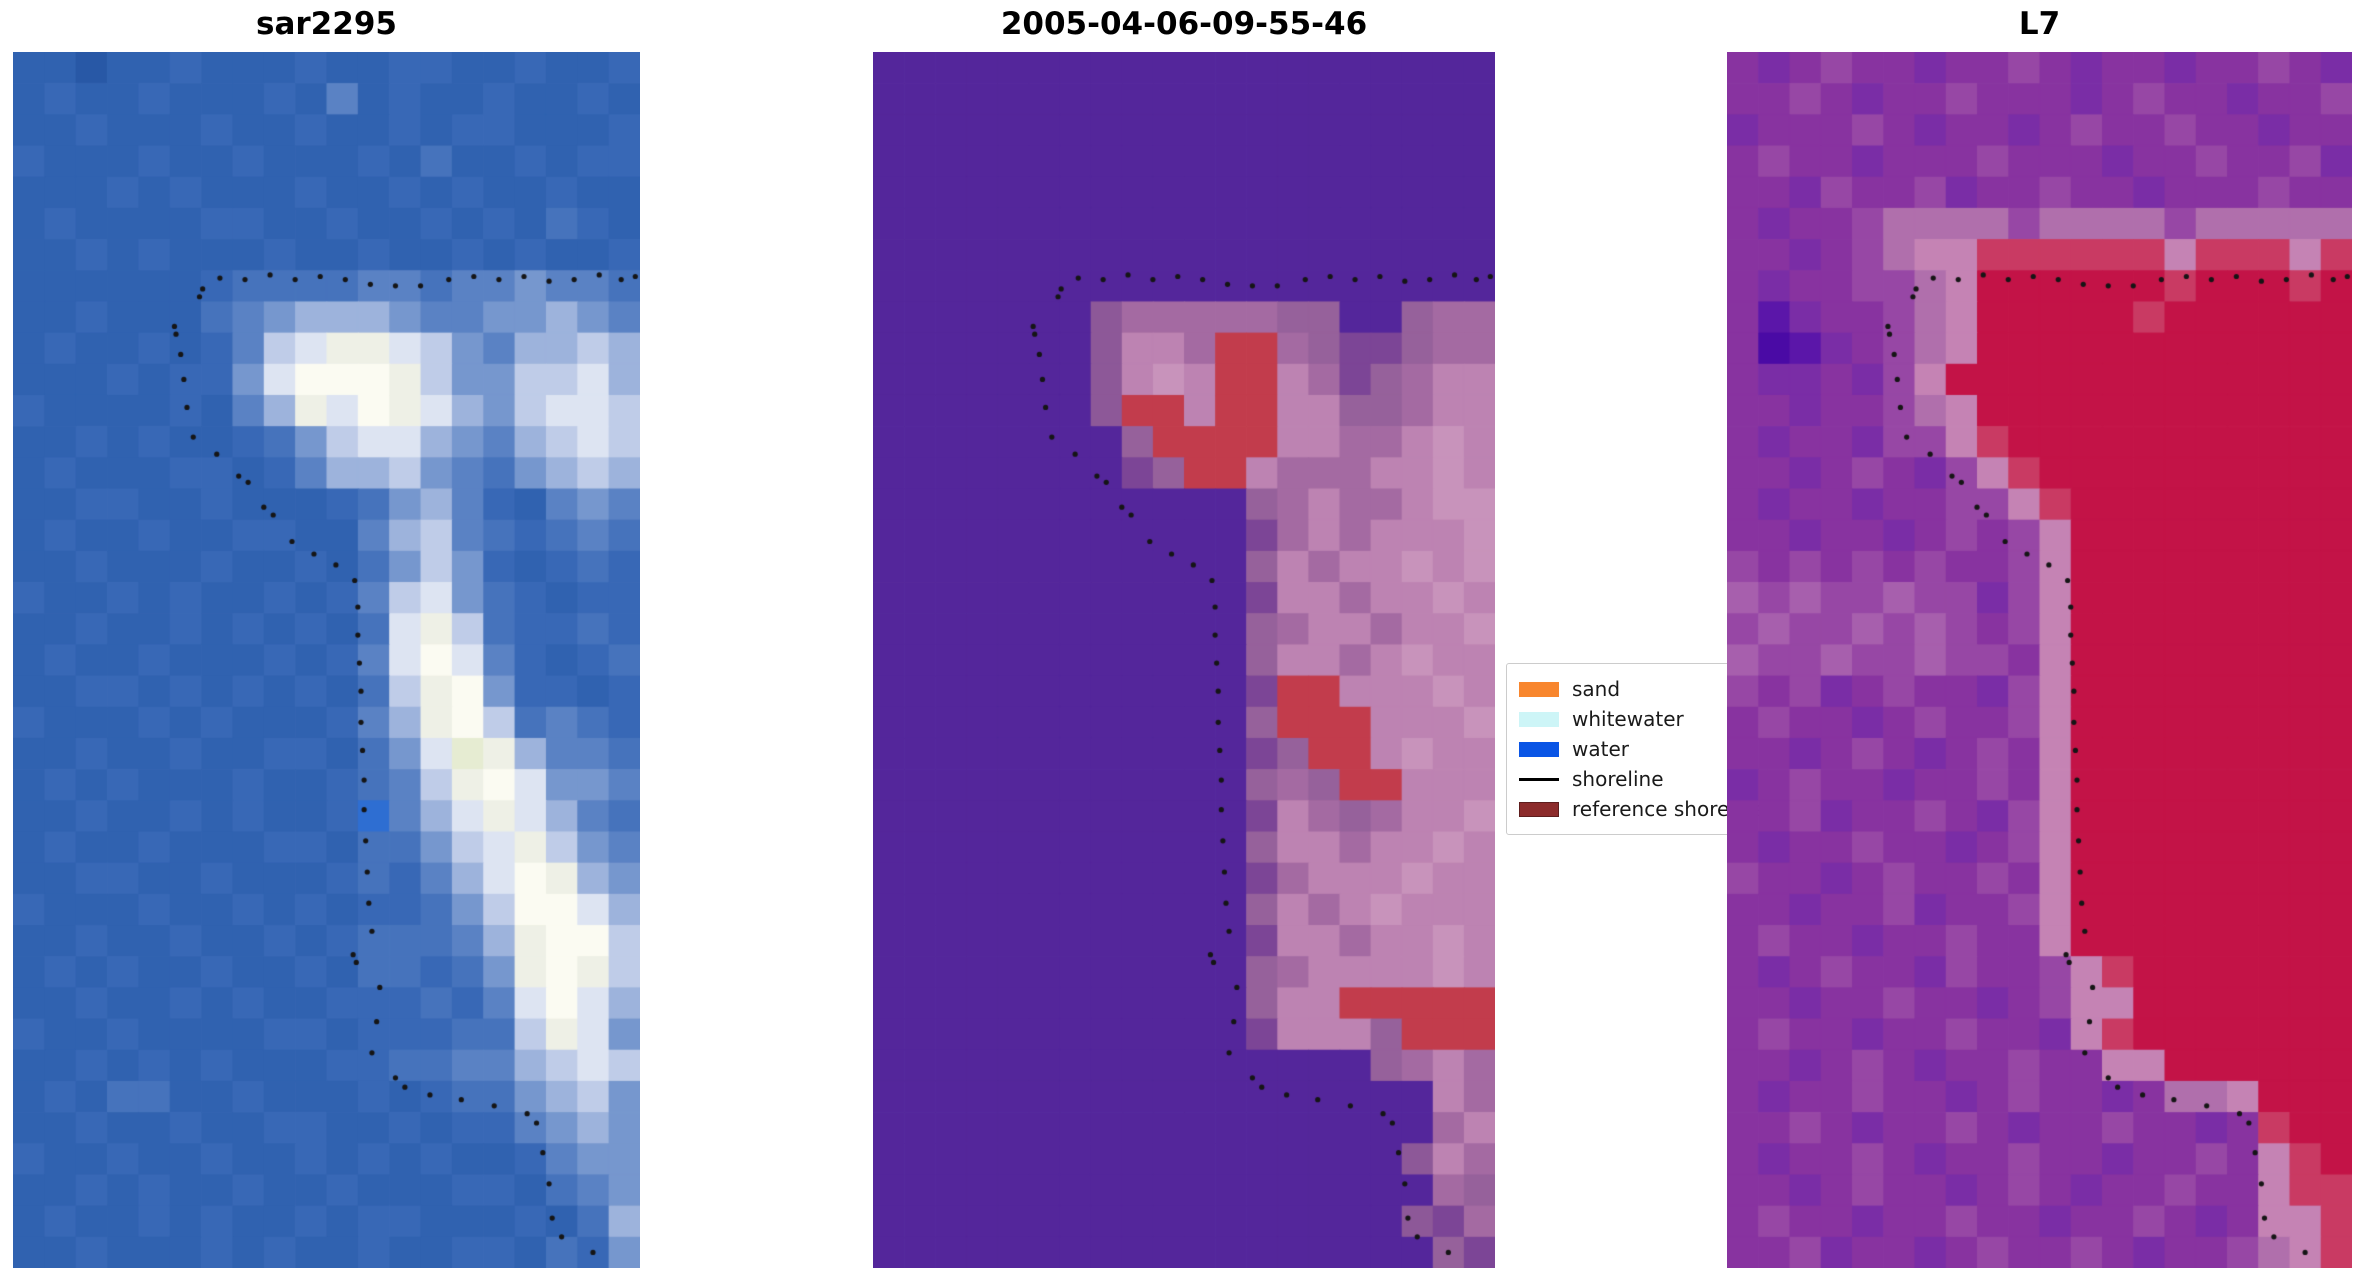 This screenshot has width=2369, height=1283. I want to click on legend-item-whitewater: whitewater, so click(1637, 719).